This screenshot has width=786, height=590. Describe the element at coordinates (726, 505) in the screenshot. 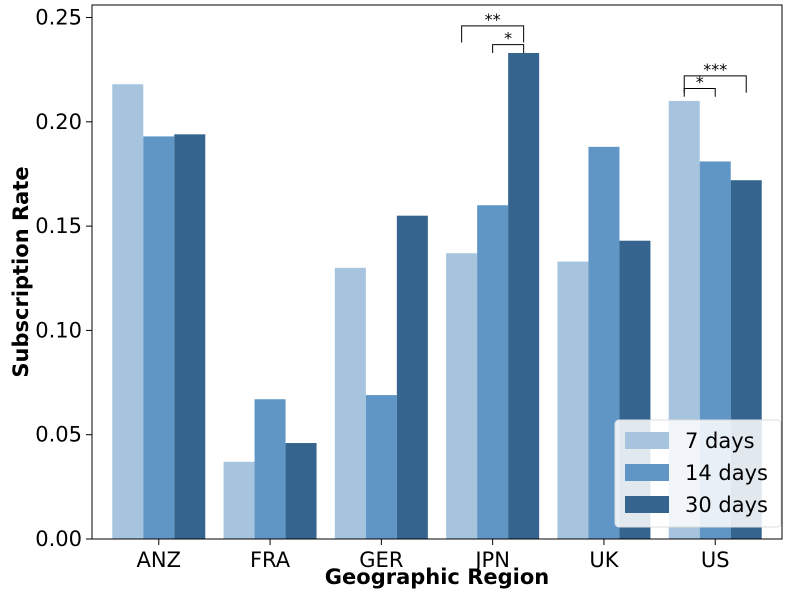

I see `legend-label-30-days: 30 days` at that location.